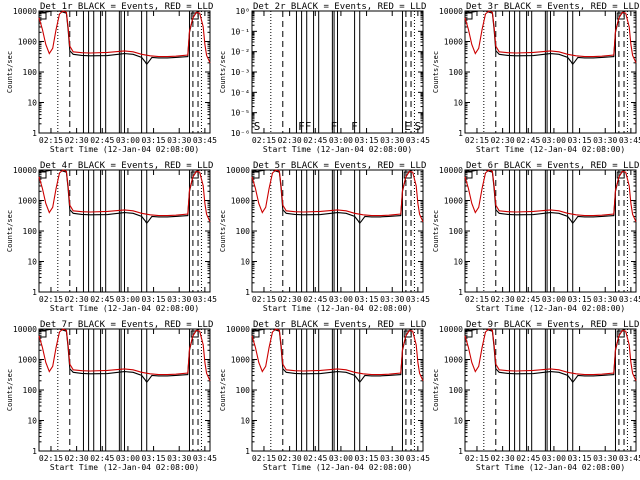 The width and height of the screenshot is (640, 480). Describe the element at coordinates (552, 325) in the screenshot. I see `plot-title: Det 9r BLACK = Events, RED = LLD` at that location.